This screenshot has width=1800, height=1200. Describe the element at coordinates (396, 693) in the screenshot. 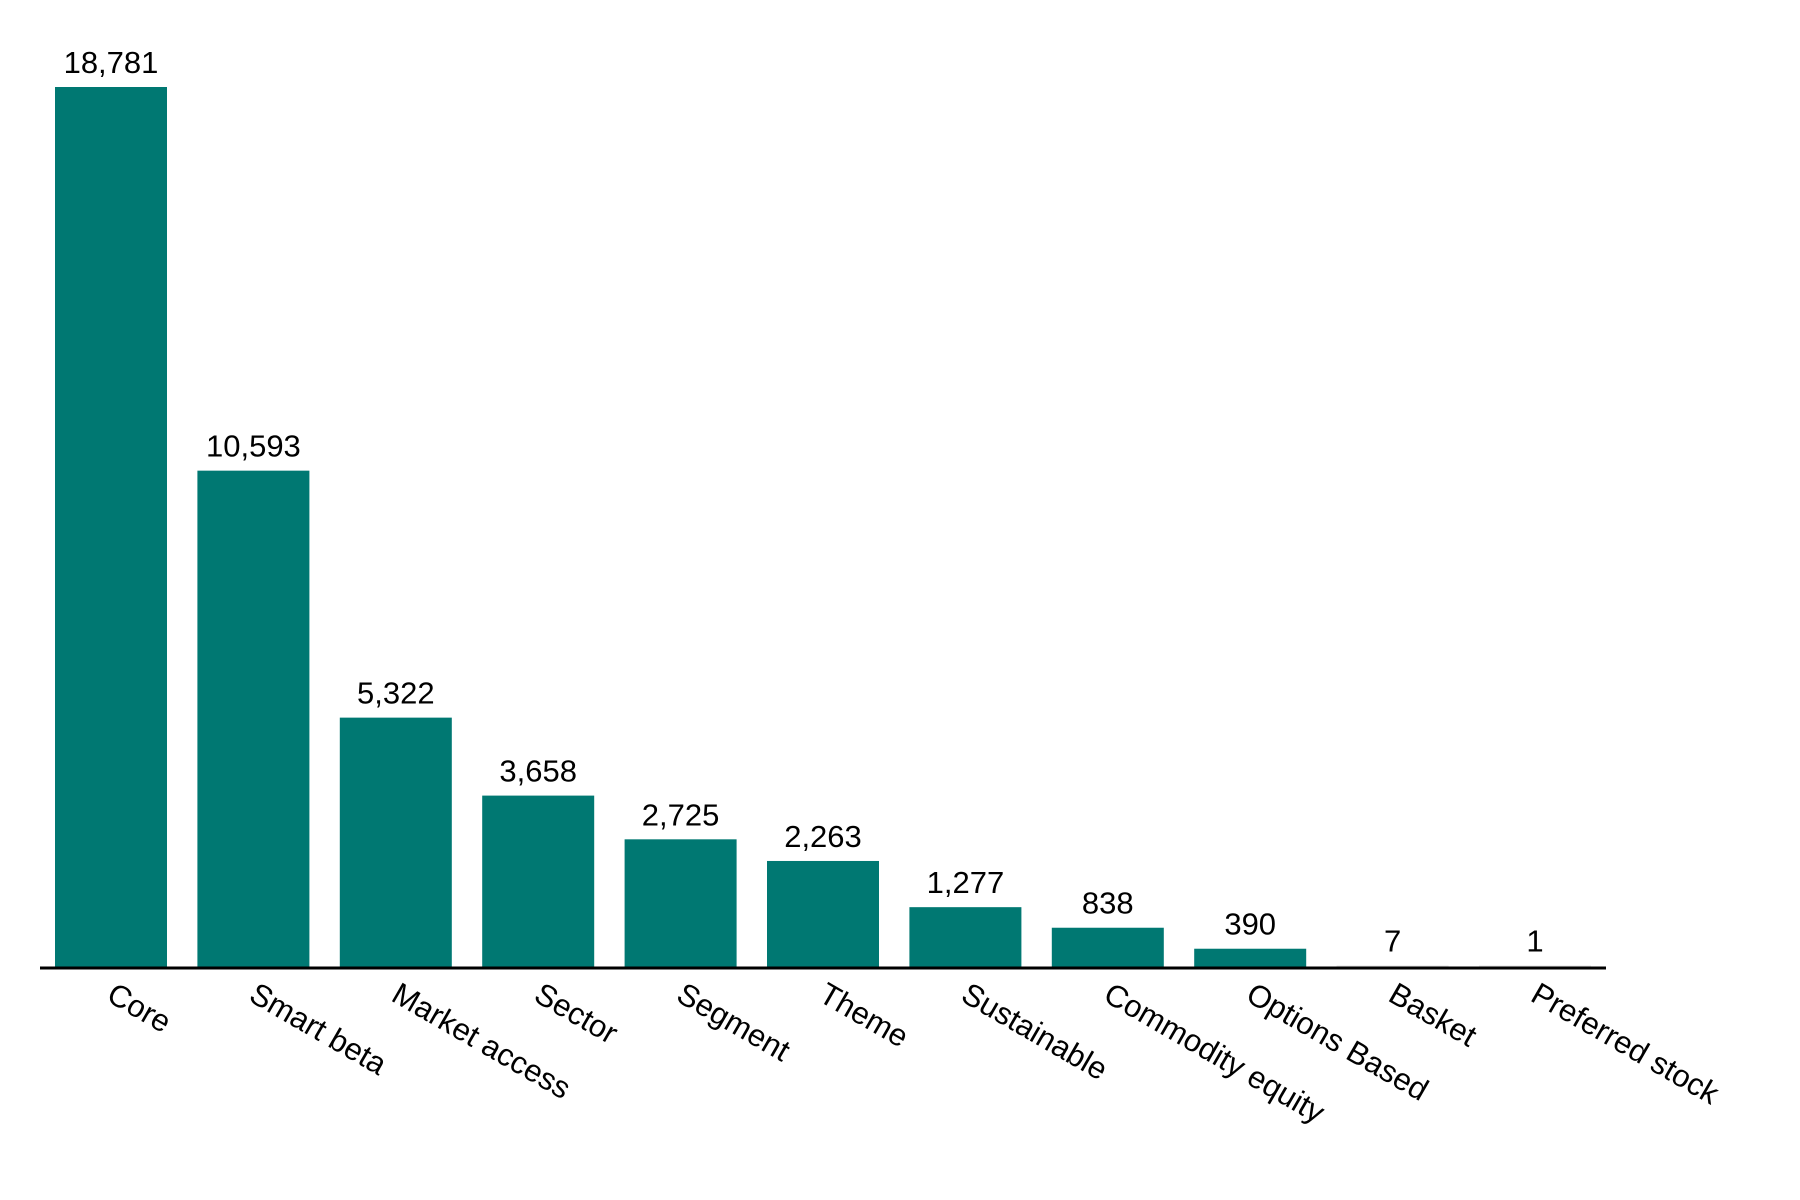

I see `value-label: 5,322` at that location.